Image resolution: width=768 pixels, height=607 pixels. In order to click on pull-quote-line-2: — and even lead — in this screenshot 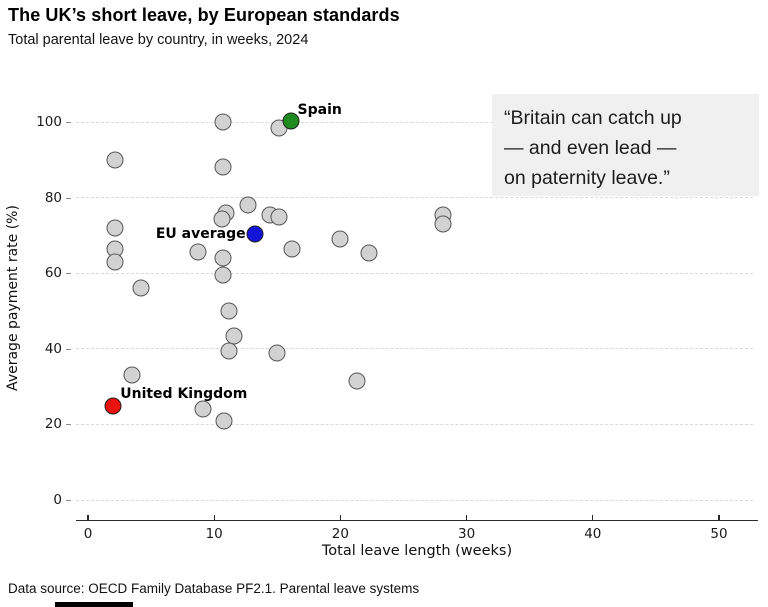, I will do `click(590, 148)`.